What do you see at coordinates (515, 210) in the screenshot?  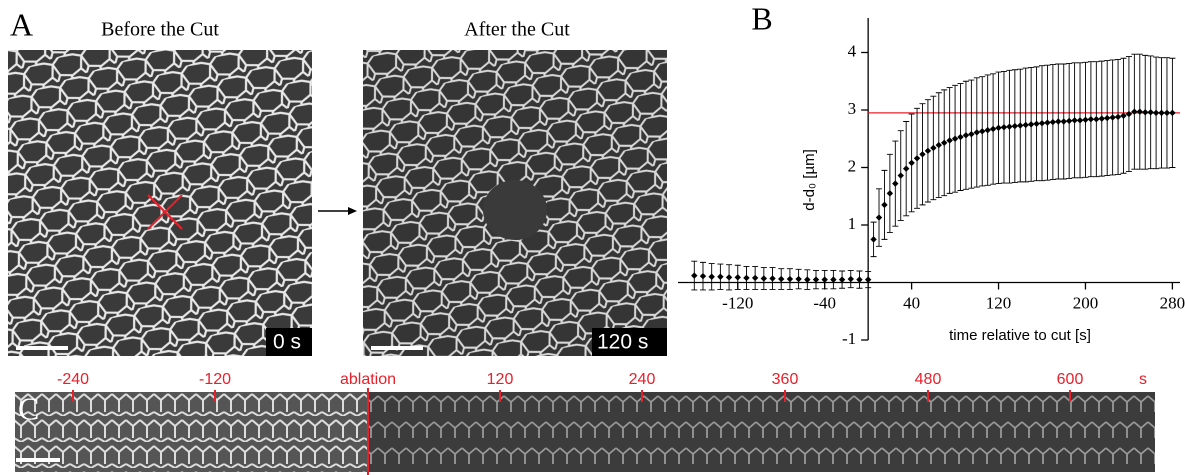 I see `wound` at bounding box center [515, 210].